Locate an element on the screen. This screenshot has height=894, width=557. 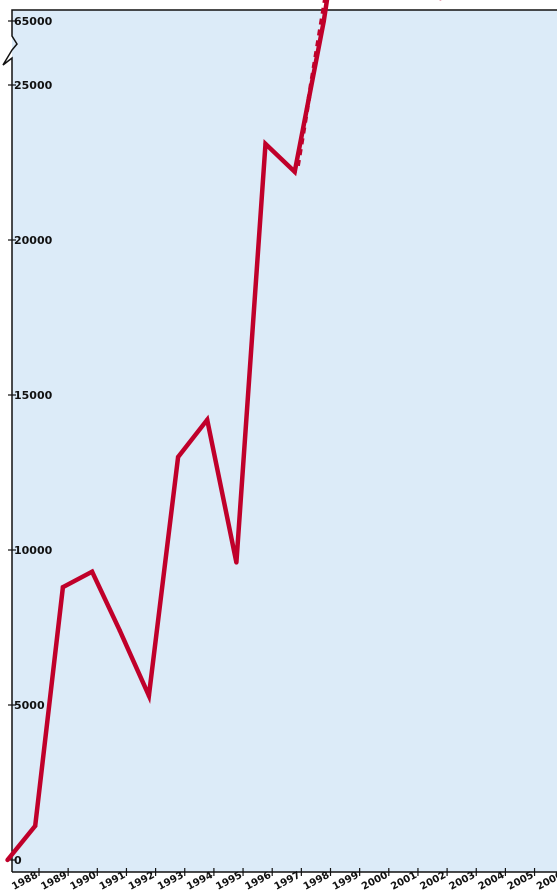
y-tick-label: 0 is located at coordinates (18, 860).